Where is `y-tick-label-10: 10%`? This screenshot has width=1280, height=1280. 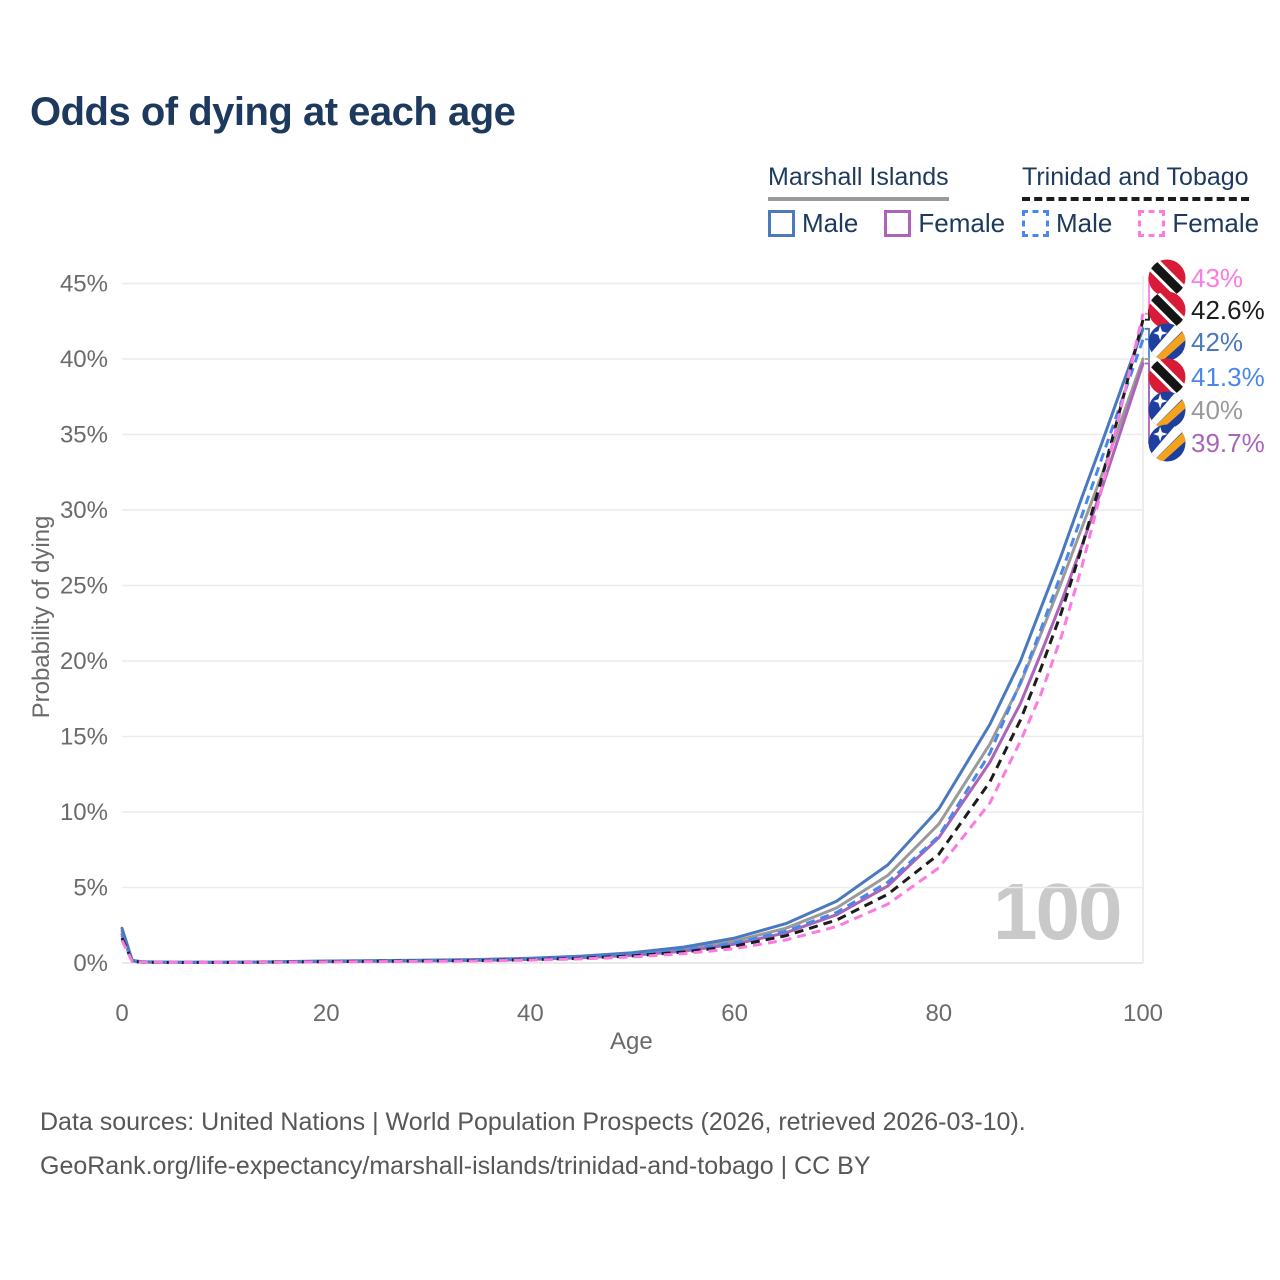 y-tick-label-10: 10% is located at coordinates (84, 812).